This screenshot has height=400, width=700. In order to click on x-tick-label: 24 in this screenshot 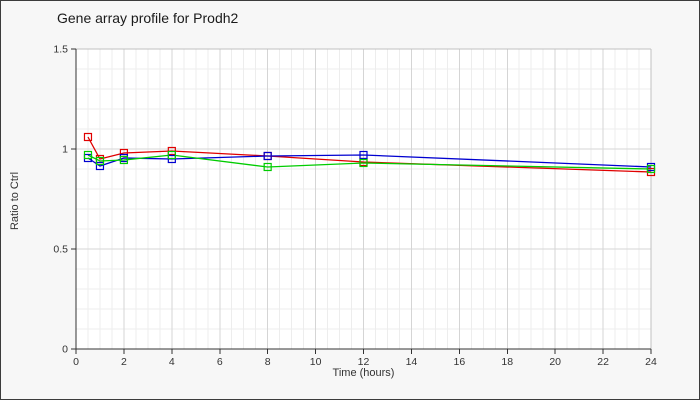, I will do `click(651, 362)`.